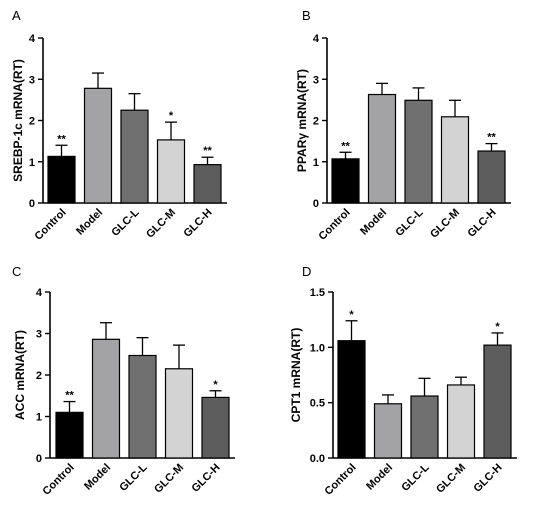 The image size is (550, 512). I want to click on y-axis-title: PPARγ mRNA(RT), so click(302, 120).